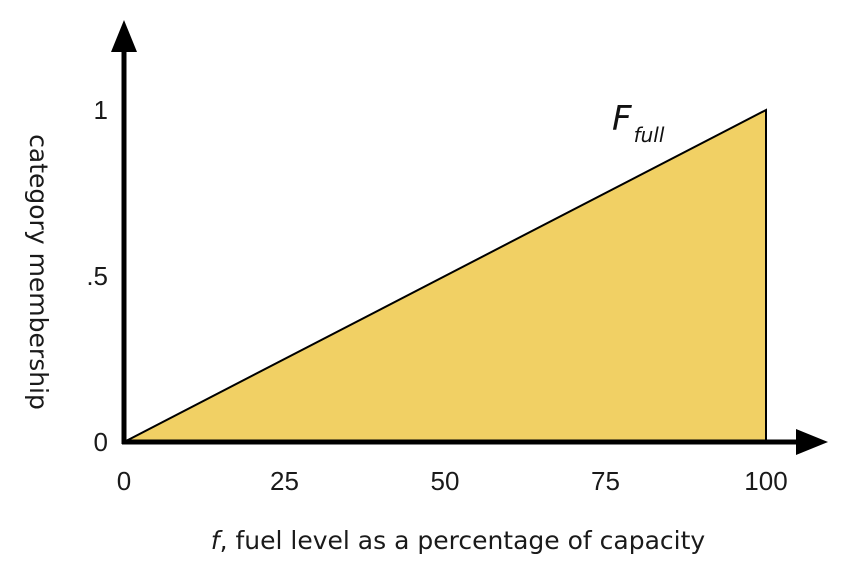  I want to click on y-tick-label: 1, so click(101, 110).